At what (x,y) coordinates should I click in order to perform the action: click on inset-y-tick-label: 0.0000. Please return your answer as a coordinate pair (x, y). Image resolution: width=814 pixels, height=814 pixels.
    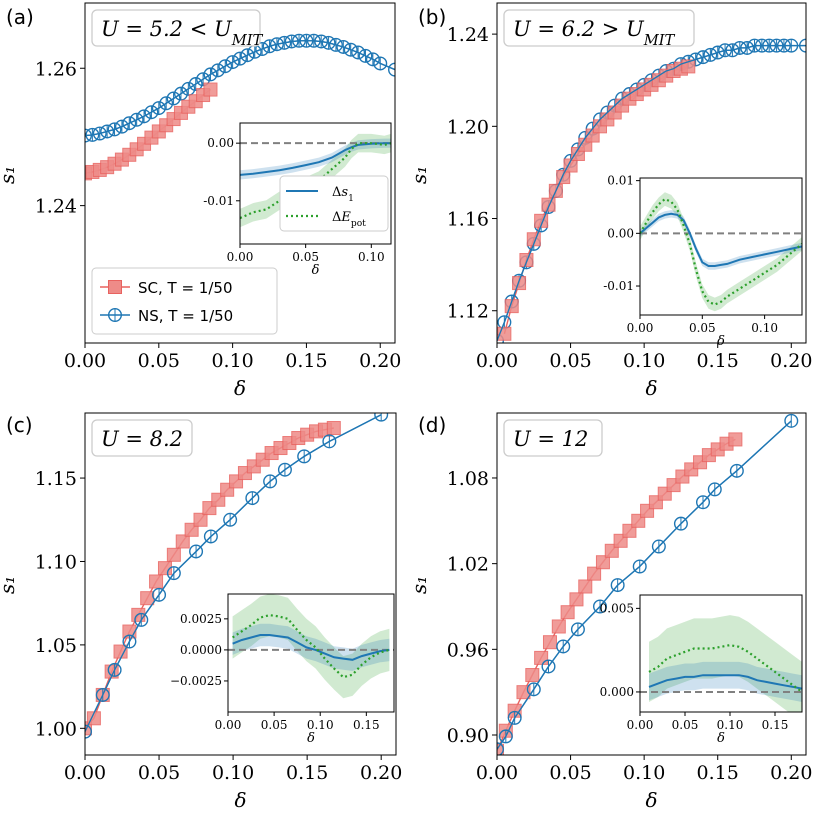
    Looking at the image, I should click on (201, 650).